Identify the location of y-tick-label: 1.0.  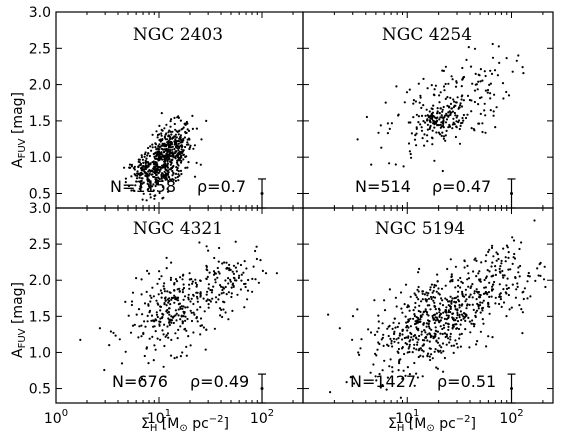
(40, 353).